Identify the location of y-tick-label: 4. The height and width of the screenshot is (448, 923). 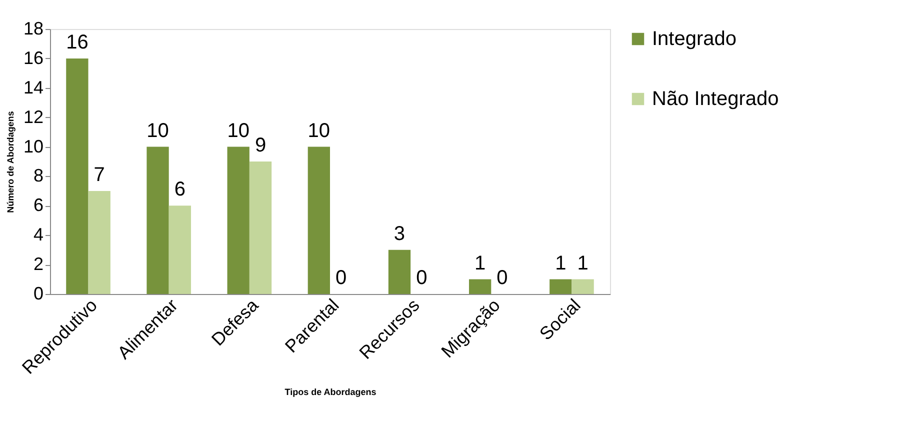
(38, 234).